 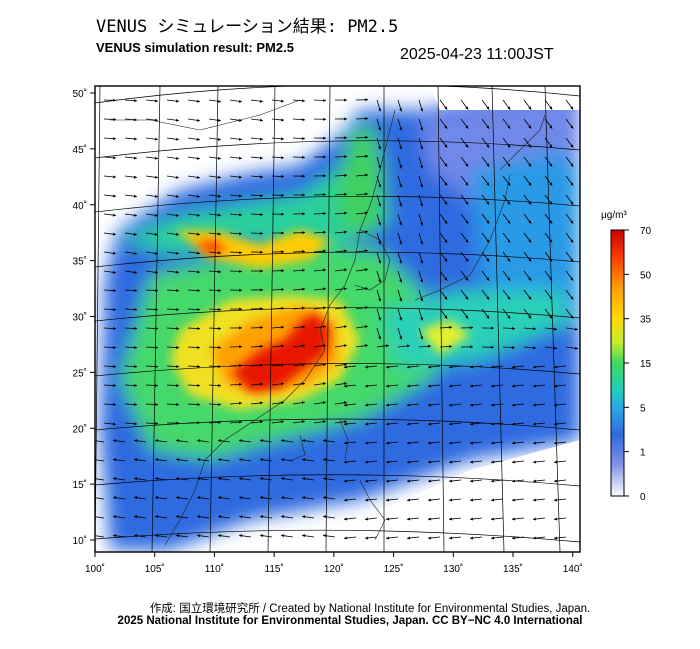 I want to click on y-tick-label: 15˚, so click(x=80, y=485).